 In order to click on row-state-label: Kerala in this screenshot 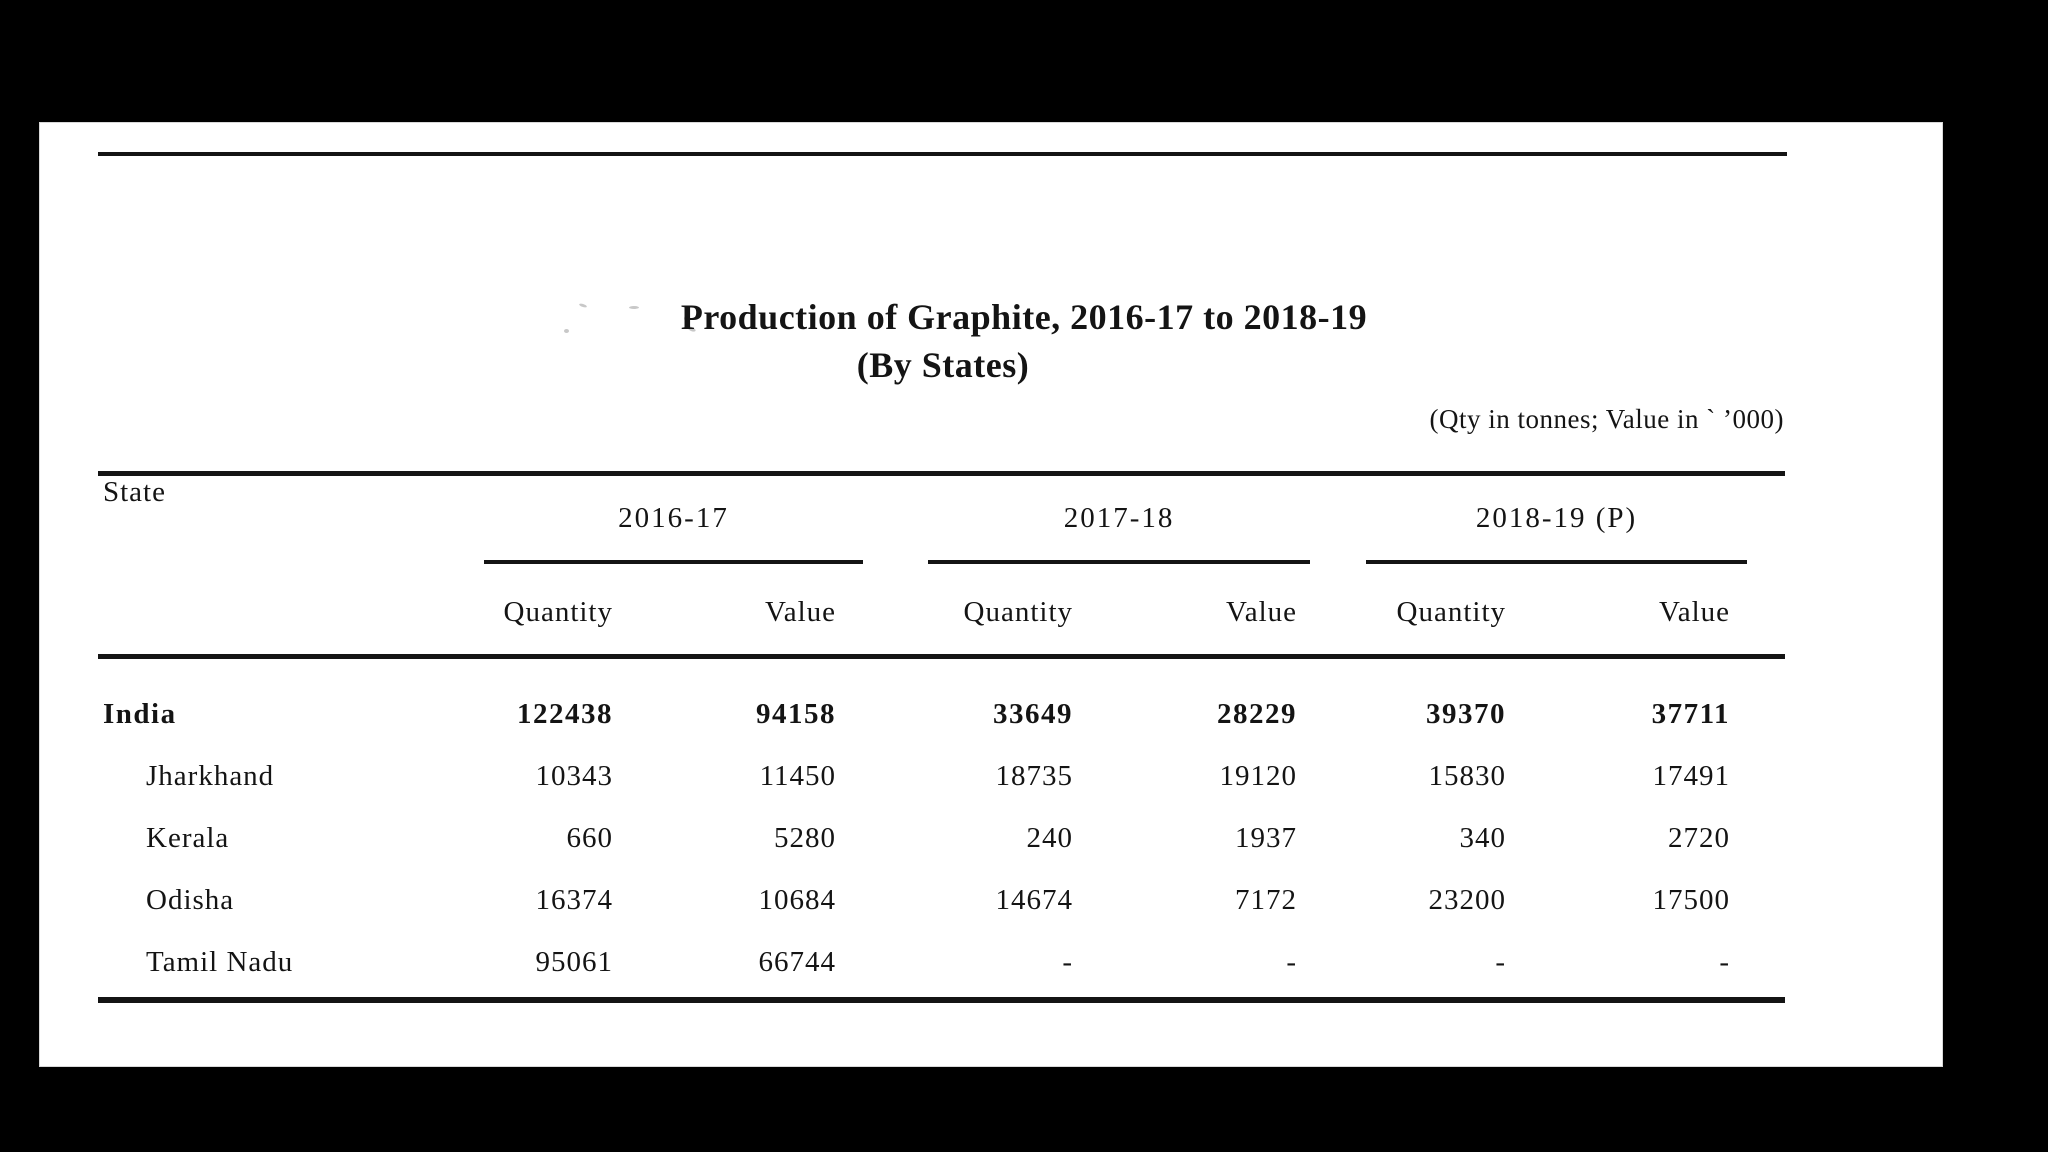, I will do `click(188, 837)`.